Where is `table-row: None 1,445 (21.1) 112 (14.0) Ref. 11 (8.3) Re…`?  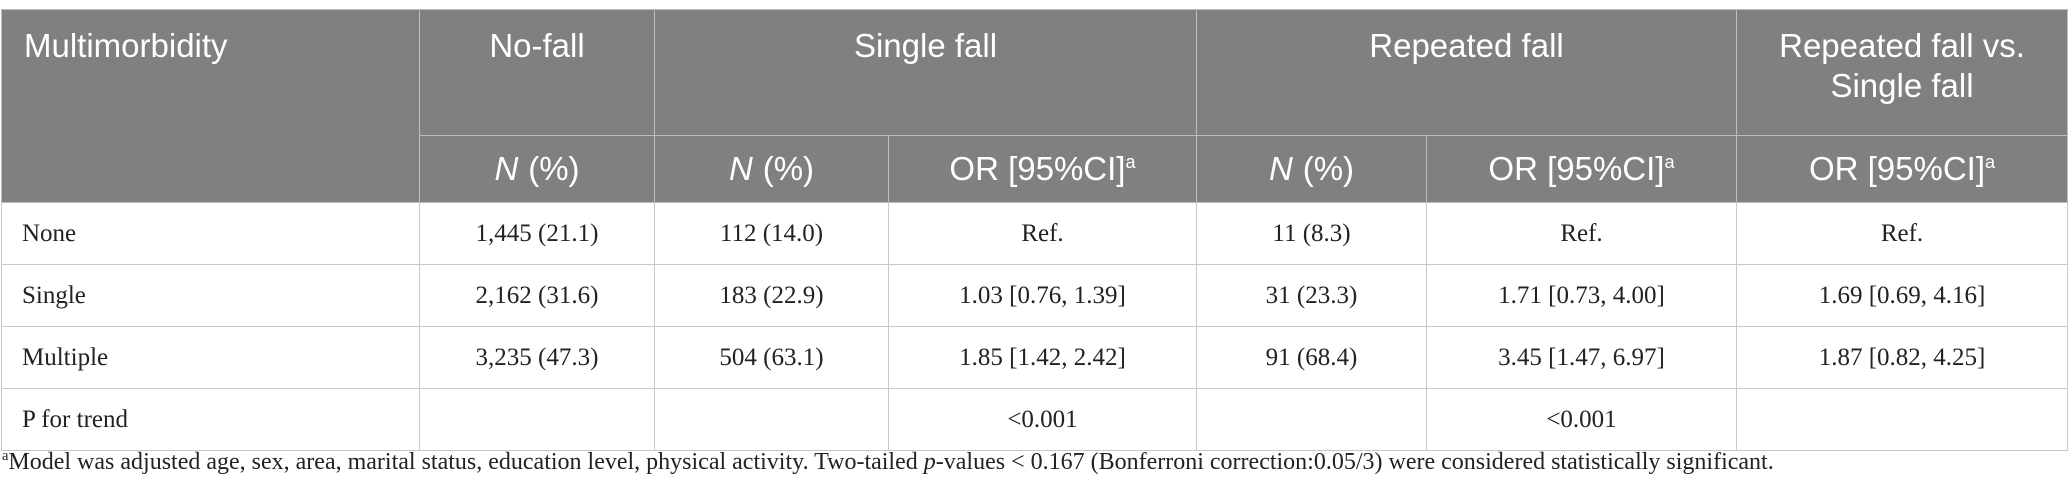 table-row: None 1,445 (21.1) 112 (14.0) Ref. 11 (8.3) Re… is located at coordinates (1034, 233).